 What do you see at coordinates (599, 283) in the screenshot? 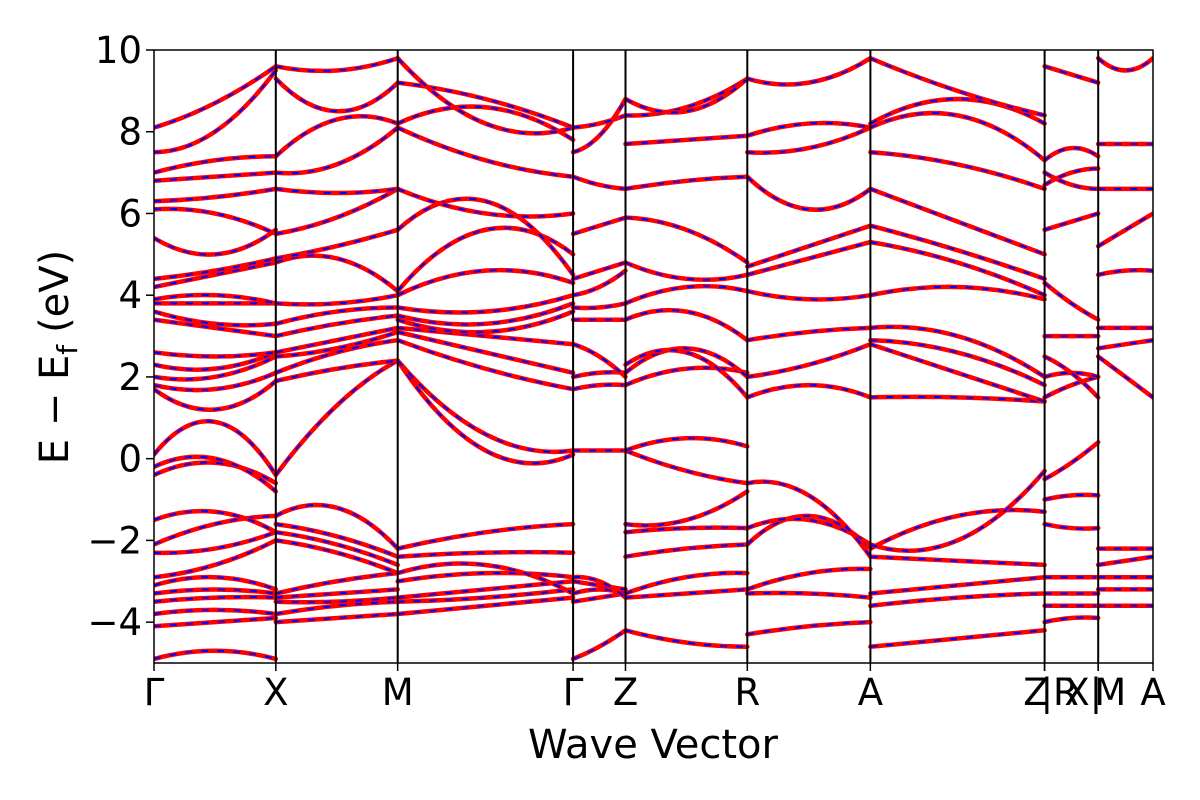
I see `band-line-blue-s3-b11` at bounding box center [599, 283].